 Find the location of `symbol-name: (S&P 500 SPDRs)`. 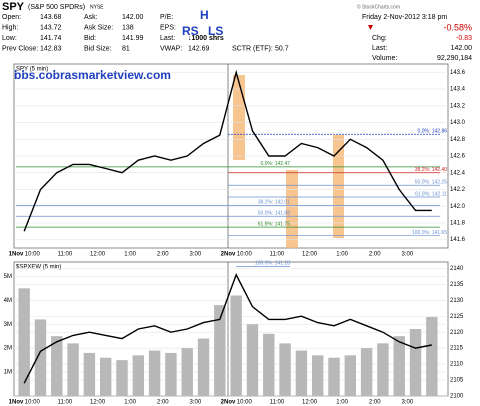

symbol-name: (S&P 500 SPDRs) is located at coordinates (56, 7).